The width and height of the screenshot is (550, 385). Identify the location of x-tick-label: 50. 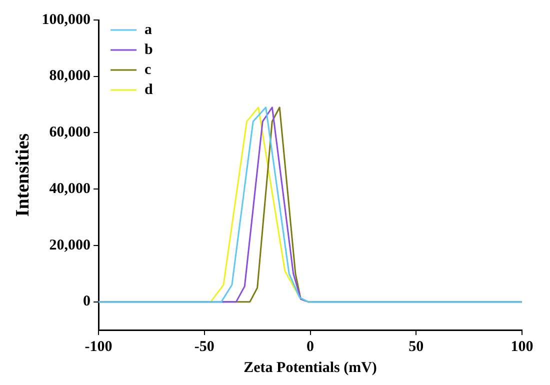
(416, 346).